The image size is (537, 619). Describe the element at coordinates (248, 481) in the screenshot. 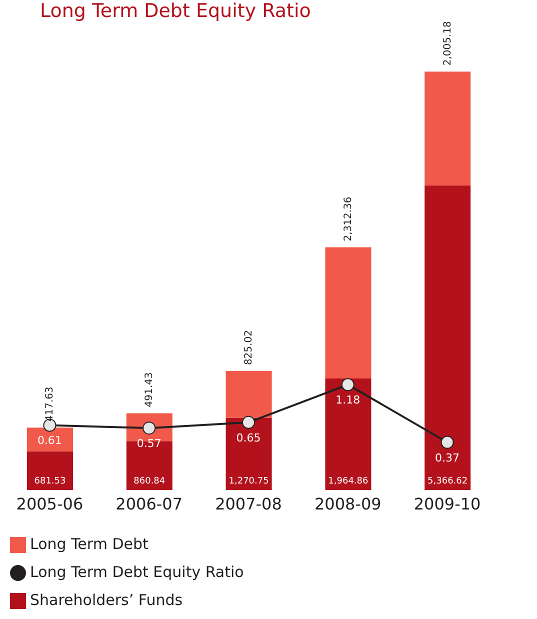

I see `data-label: 1,270.75` at that location.